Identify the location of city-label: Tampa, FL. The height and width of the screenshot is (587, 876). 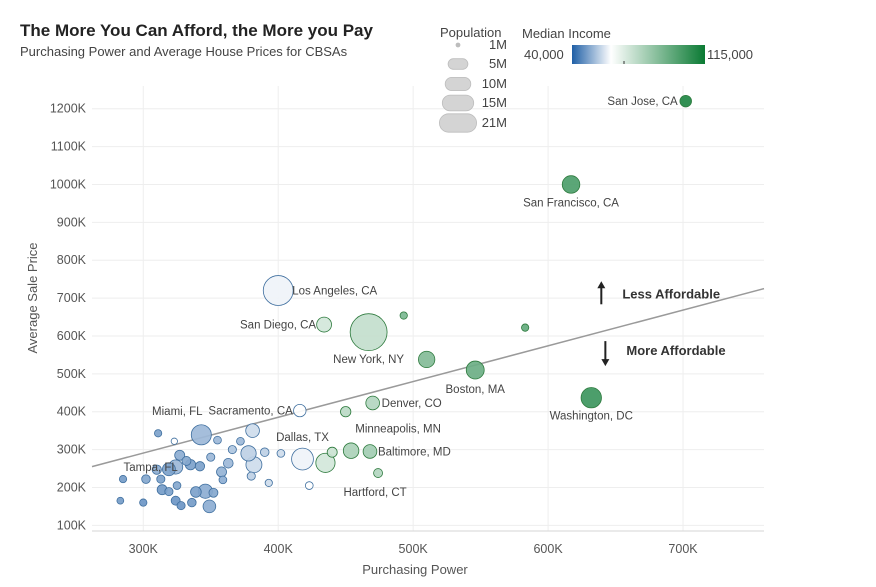
(150, 468).